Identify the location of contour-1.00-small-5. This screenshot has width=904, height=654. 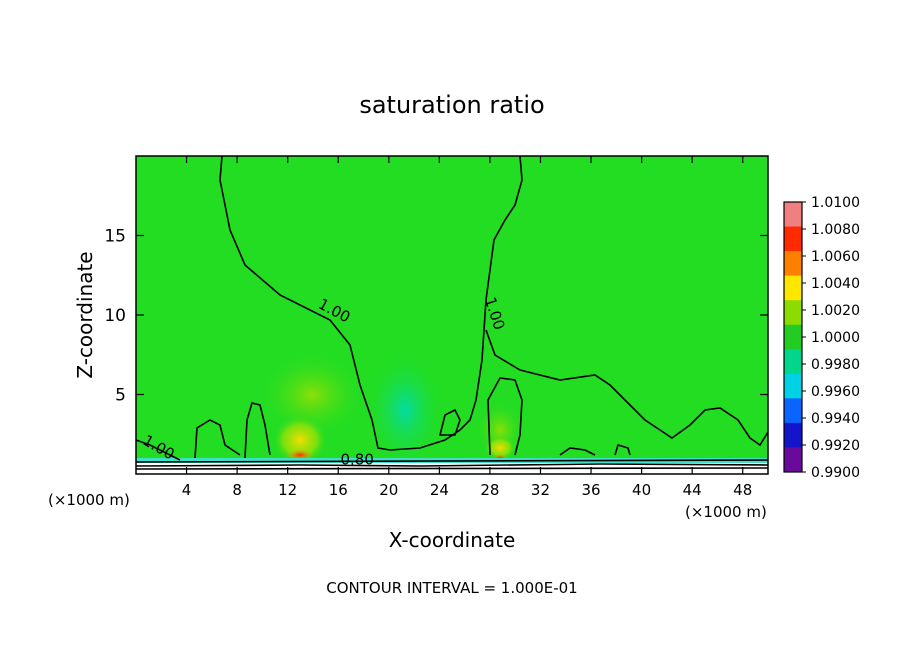
(577, 451).